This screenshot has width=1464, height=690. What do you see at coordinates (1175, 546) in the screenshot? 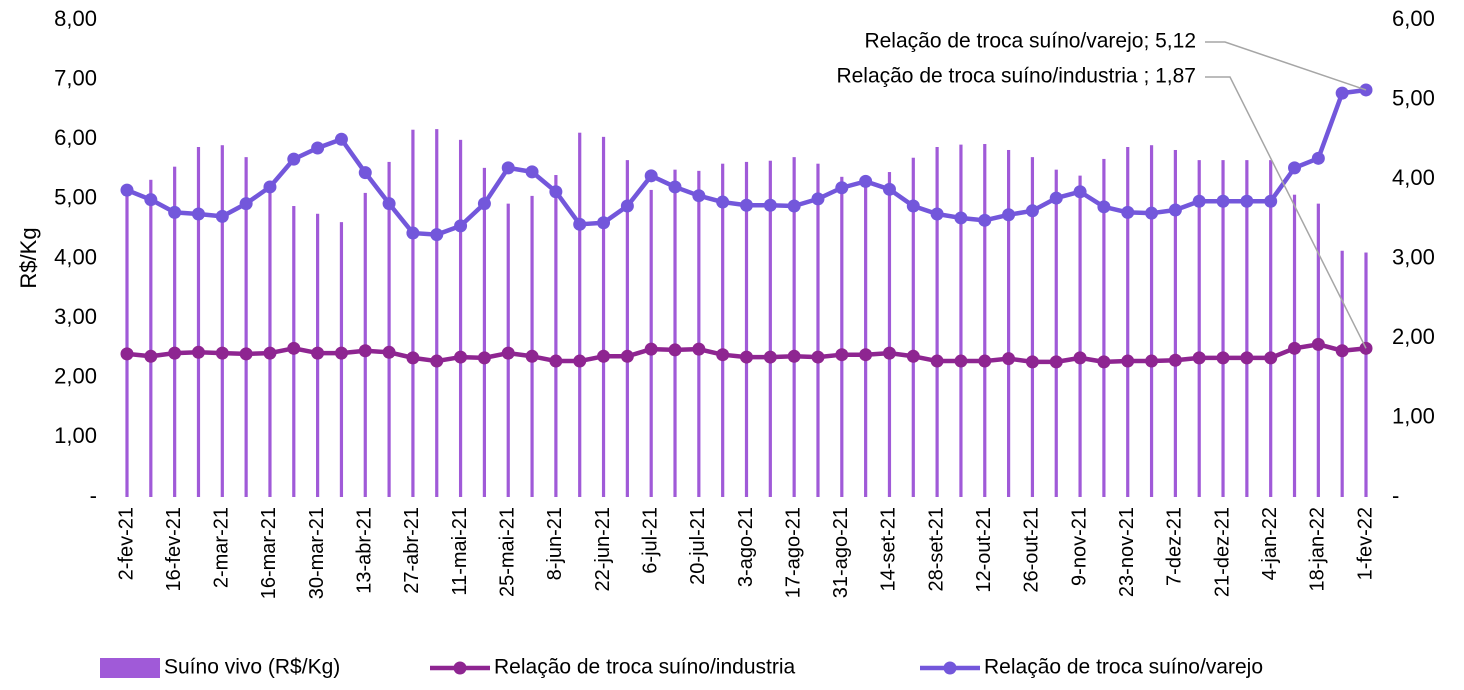
I see `x-tick-label: 7-dez-21` at bounding box center [1175, 546].